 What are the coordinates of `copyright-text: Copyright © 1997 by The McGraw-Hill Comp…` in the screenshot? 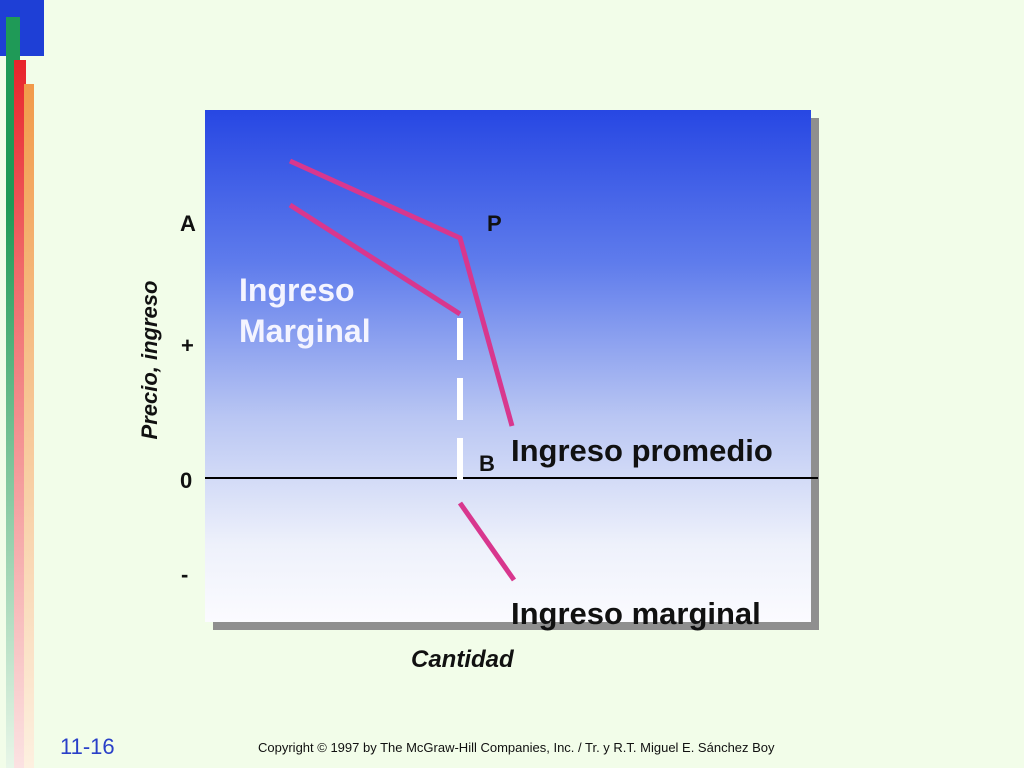 It's located at (516, 747).